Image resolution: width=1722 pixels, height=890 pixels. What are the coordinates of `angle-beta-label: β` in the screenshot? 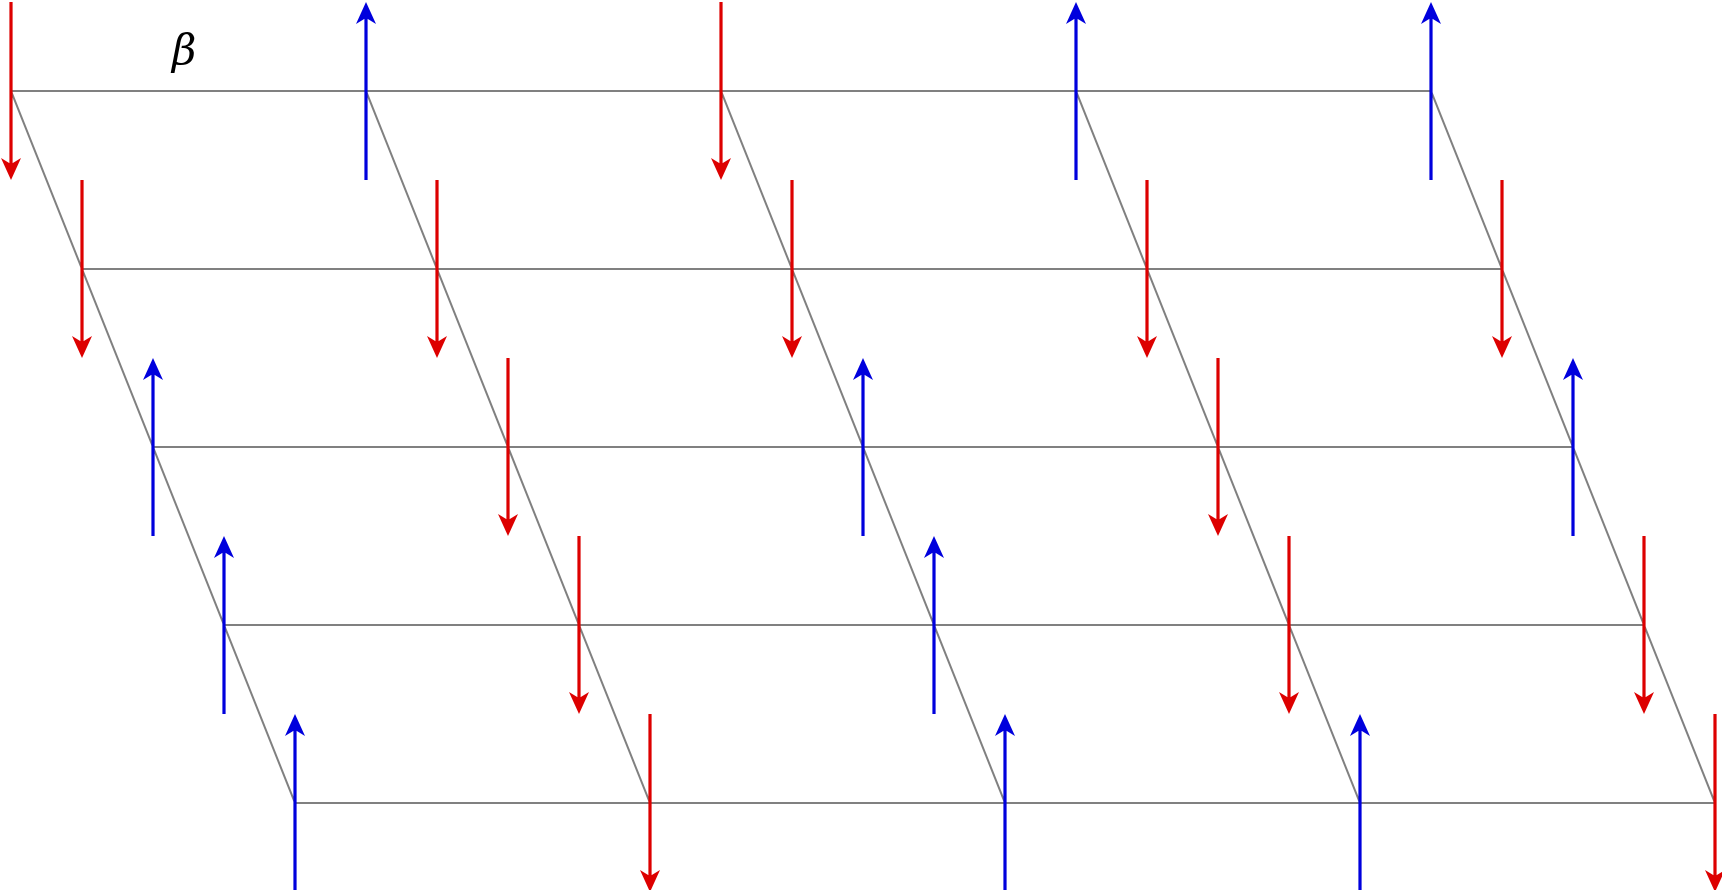 It's located at (183, 49).